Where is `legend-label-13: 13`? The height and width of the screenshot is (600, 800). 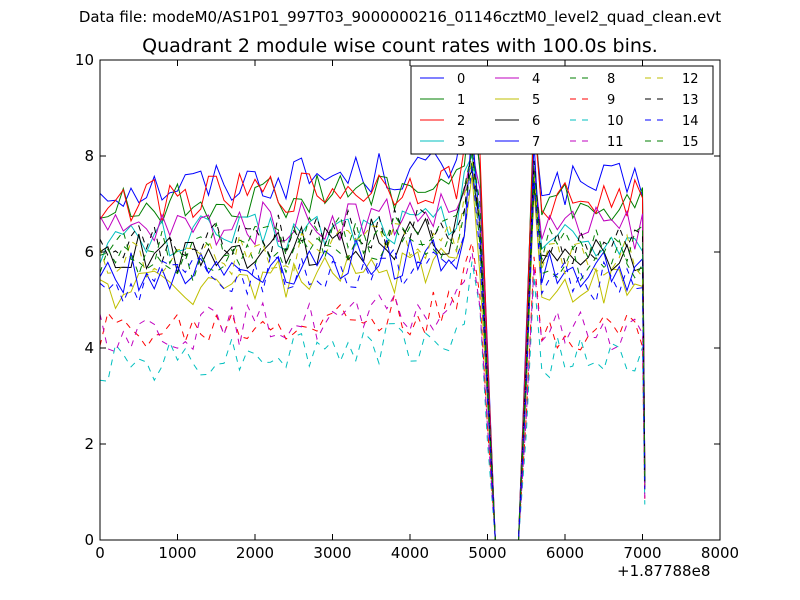 legend-label-13: 13 is located at coordinates (690, 100).